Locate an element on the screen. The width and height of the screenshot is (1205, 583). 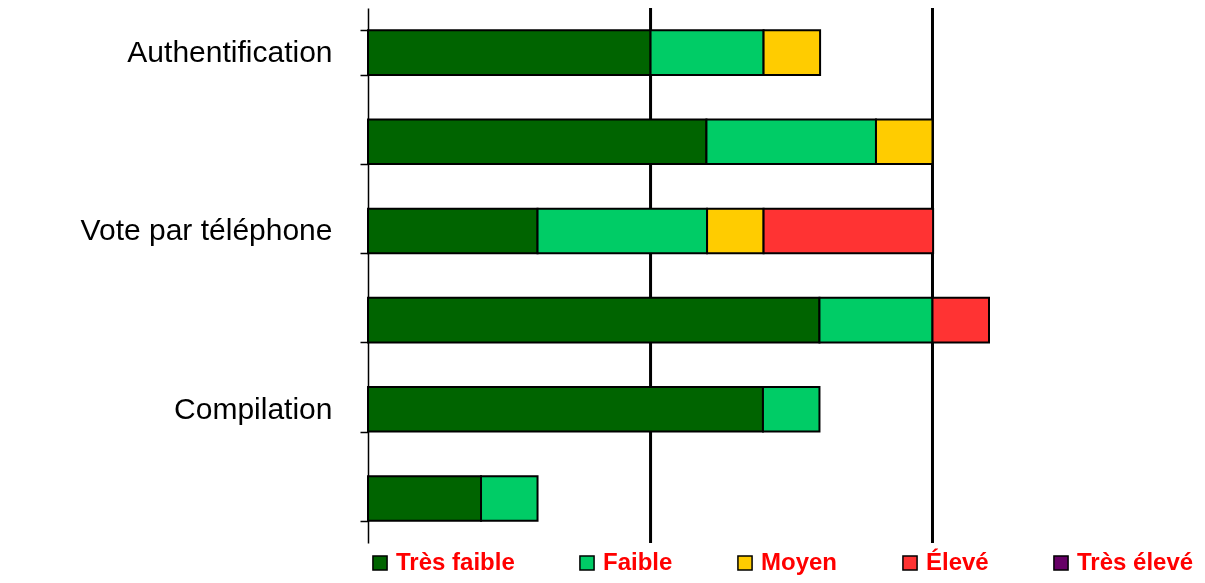
legend-label: Très élevé is located at coordinates (1135, 561).